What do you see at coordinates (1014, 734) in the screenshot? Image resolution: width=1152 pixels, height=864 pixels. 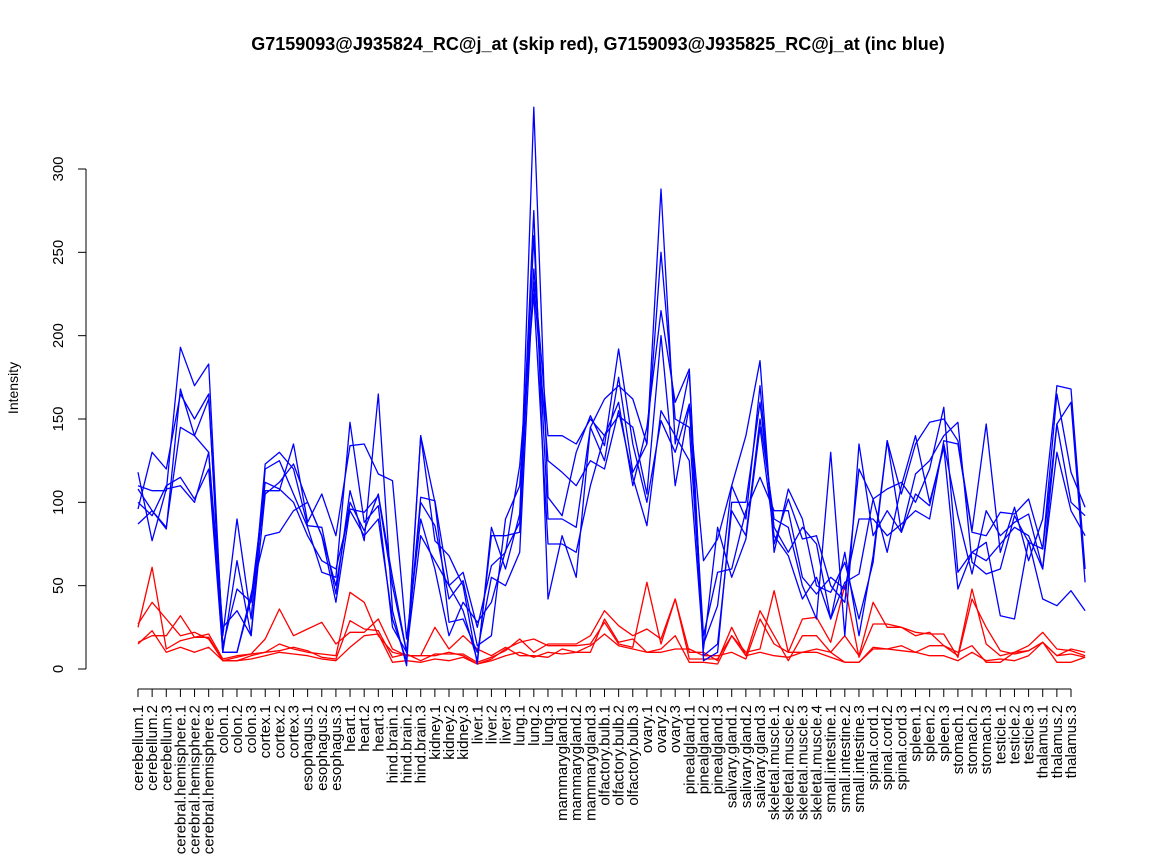 I see `x-tick-label: testicle.2` at bounding box center [1014, 734].